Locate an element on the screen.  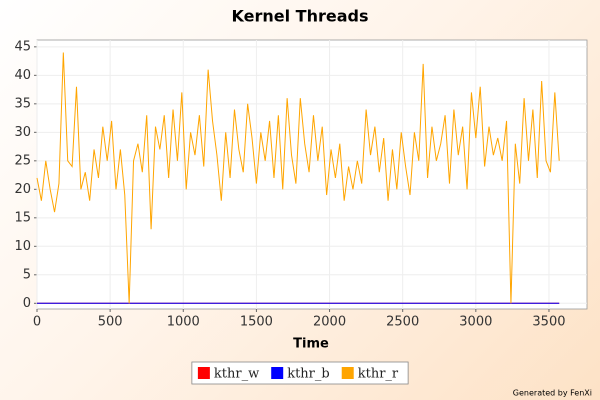
x-tick-label: 3500 is located at coordinates (548, 322).